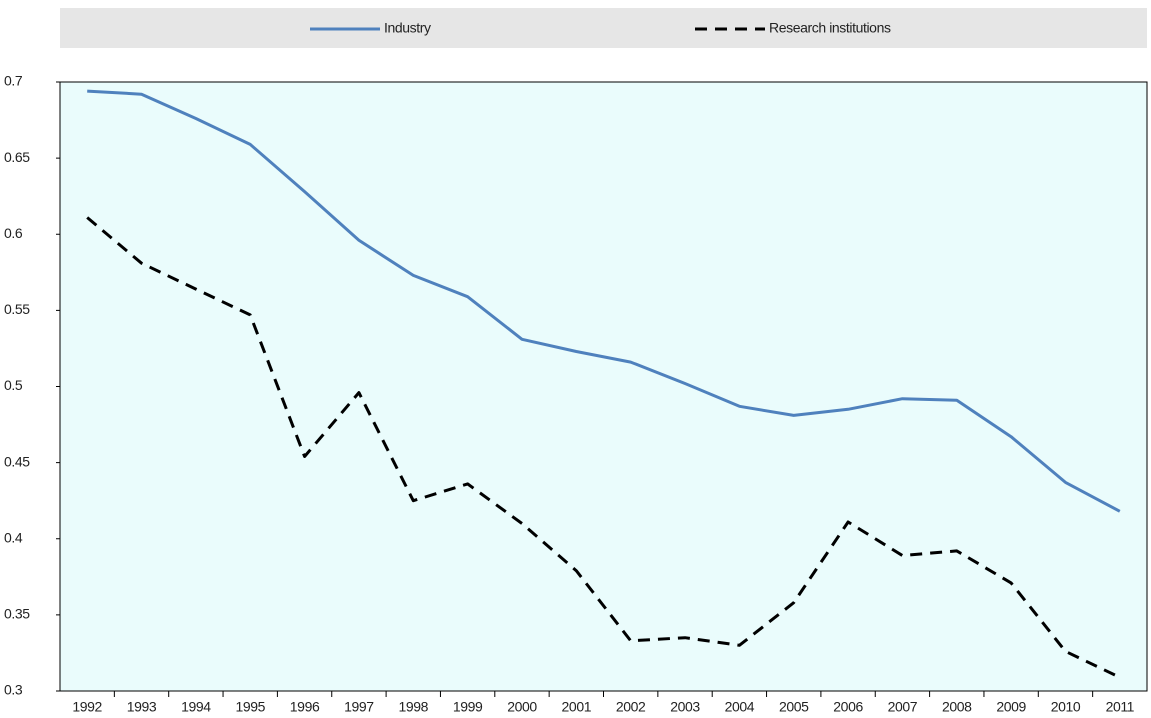  What do you see at coordinates (1066, 707) in the screenshot?
I see `x-tick-label: 2010` at bounding box center [1066, 707].